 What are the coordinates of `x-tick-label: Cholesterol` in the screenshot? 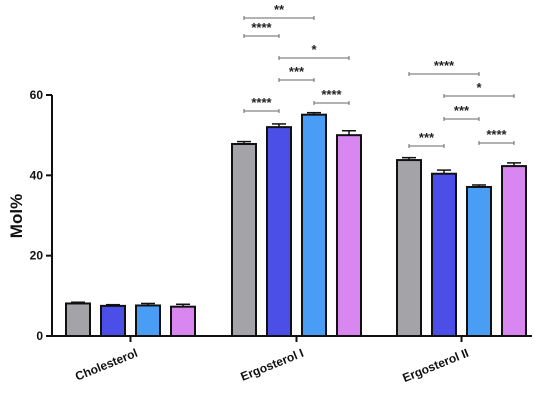 It's located at (106, 365).